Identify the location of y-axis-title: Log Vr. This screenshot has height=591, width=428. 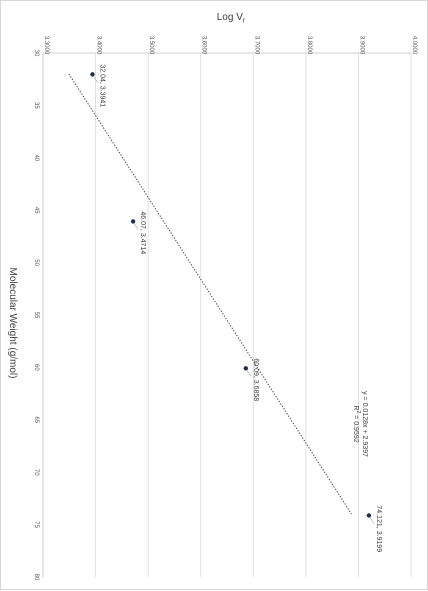
(231, 18).